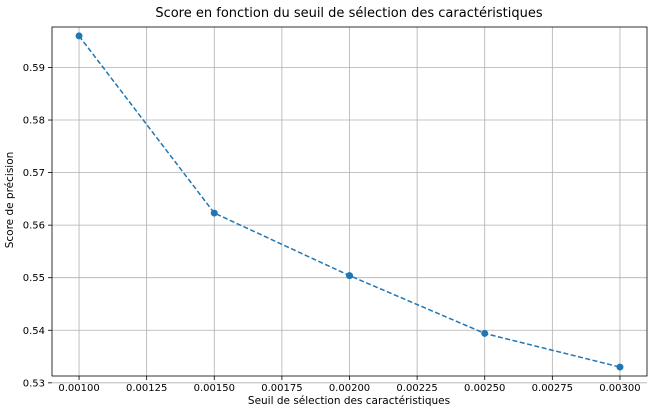  I want to click on y-axis-label: Score de précision, so click(10, 200).